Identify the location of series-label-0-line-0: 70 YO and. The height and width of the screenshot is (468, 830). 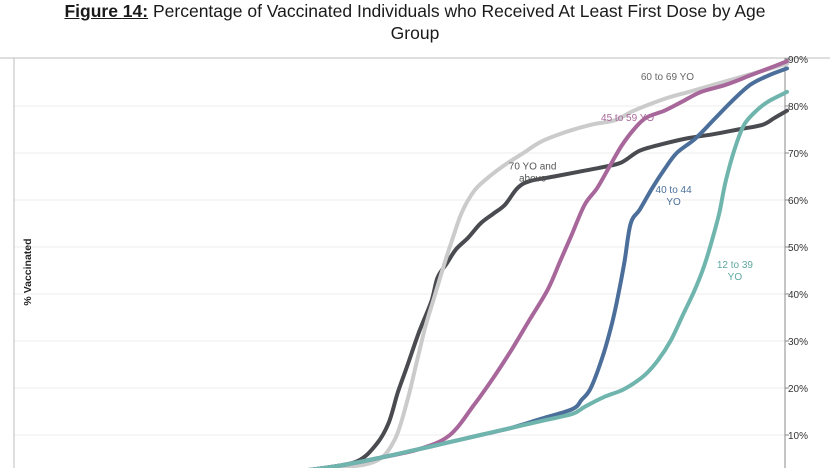
(533, 166).